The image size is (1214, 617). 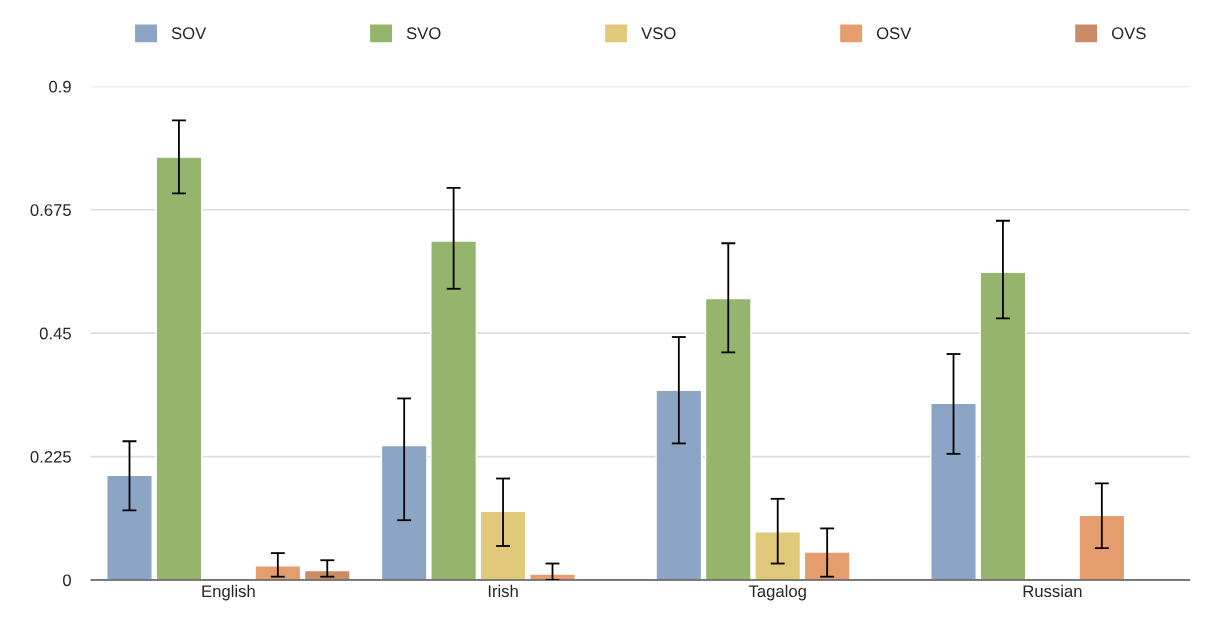 What do you see at coordinates (55, 333) in the screenshot?
I see `y-tick-label: 0.45` at bounding box center [55, 333].